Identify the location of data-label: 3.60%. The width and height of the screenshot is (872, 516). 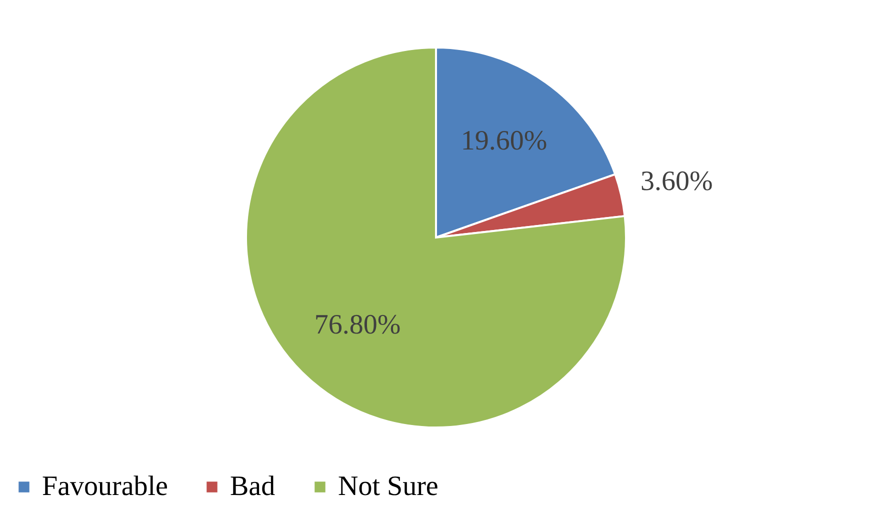
(676, 182).